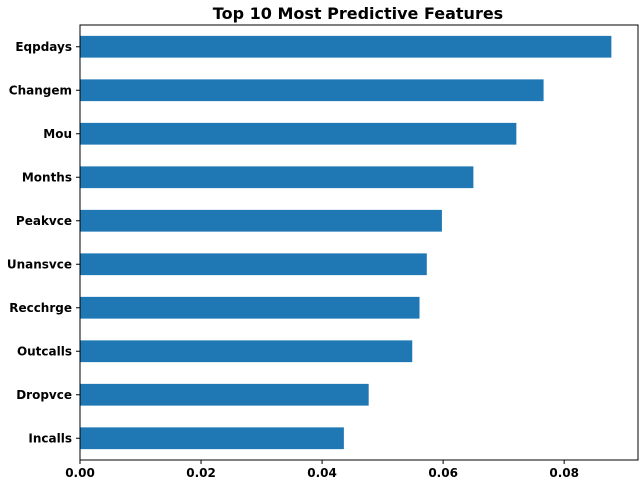  I want to click on bar-recchrge, so click(250, 307).